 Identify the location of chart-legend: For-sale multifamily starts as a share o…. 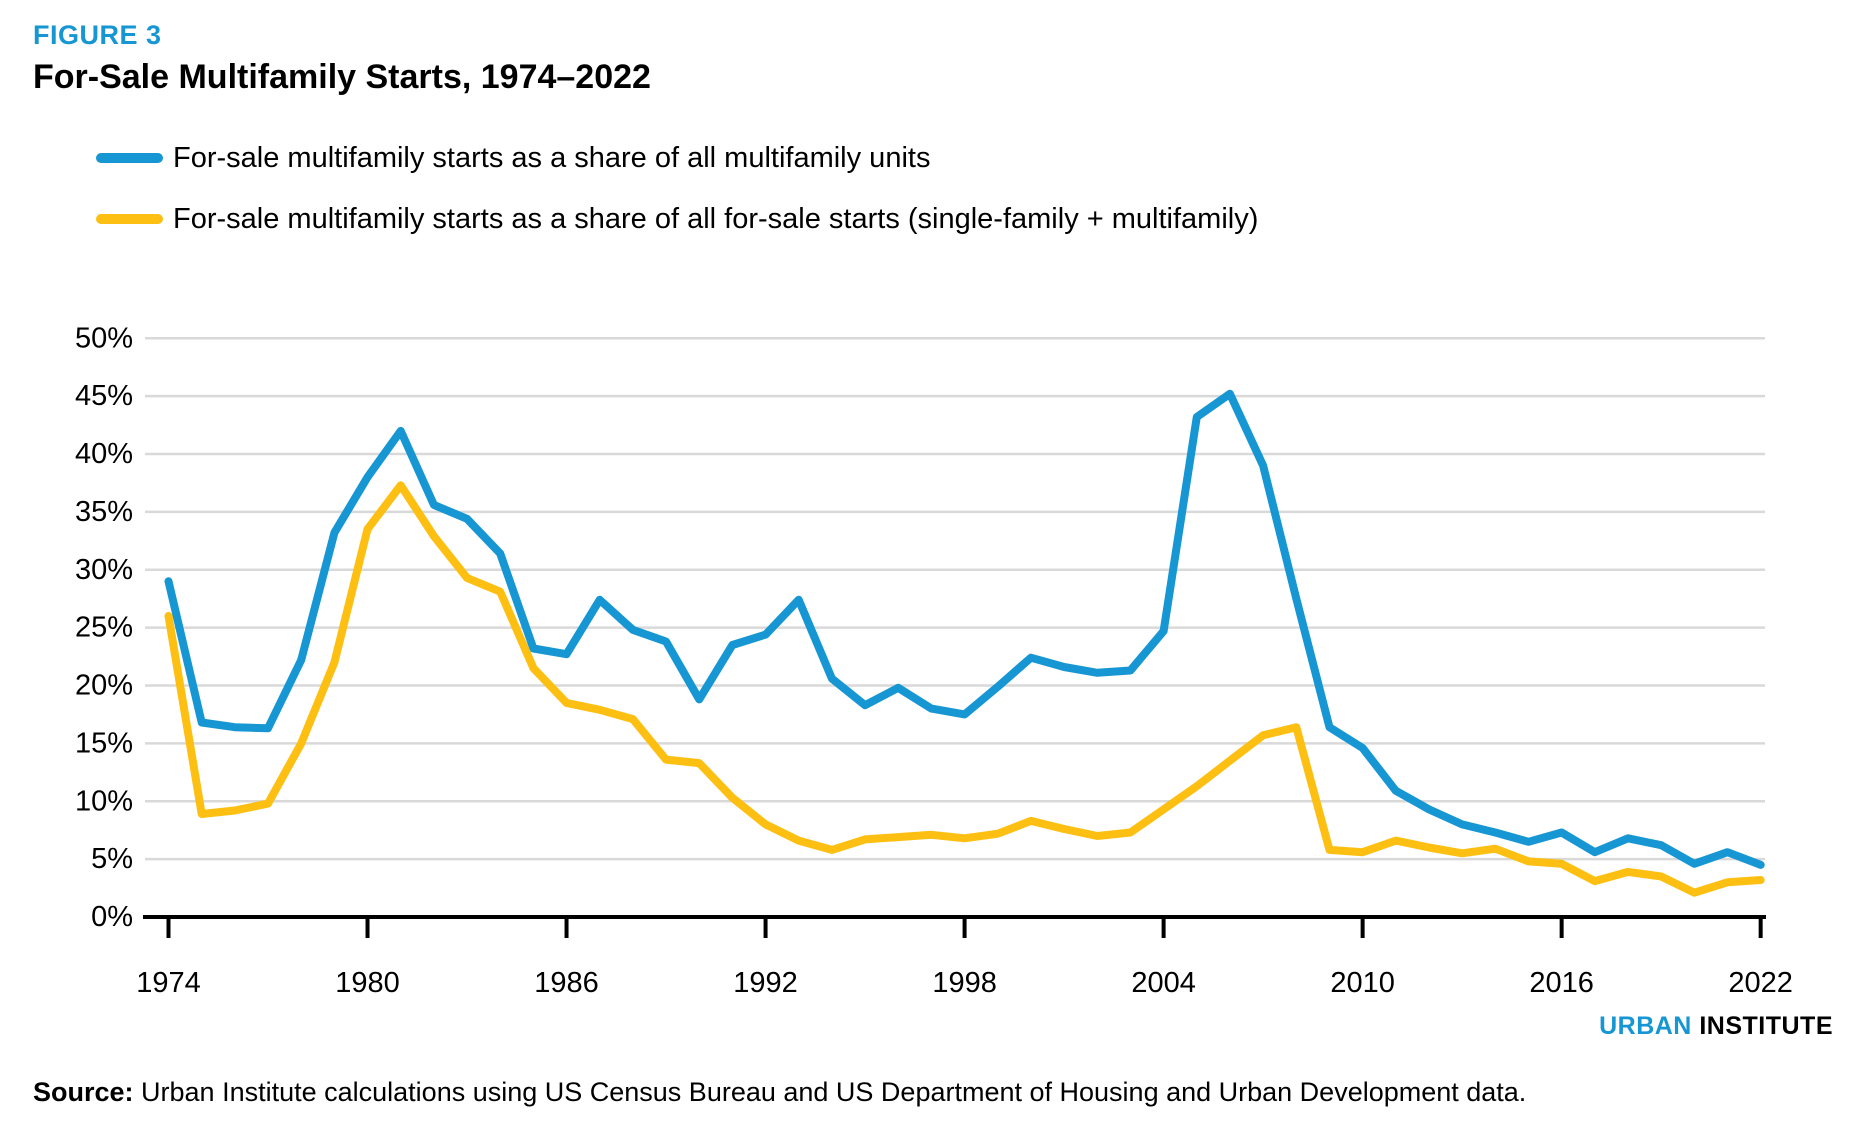
(677, 197).